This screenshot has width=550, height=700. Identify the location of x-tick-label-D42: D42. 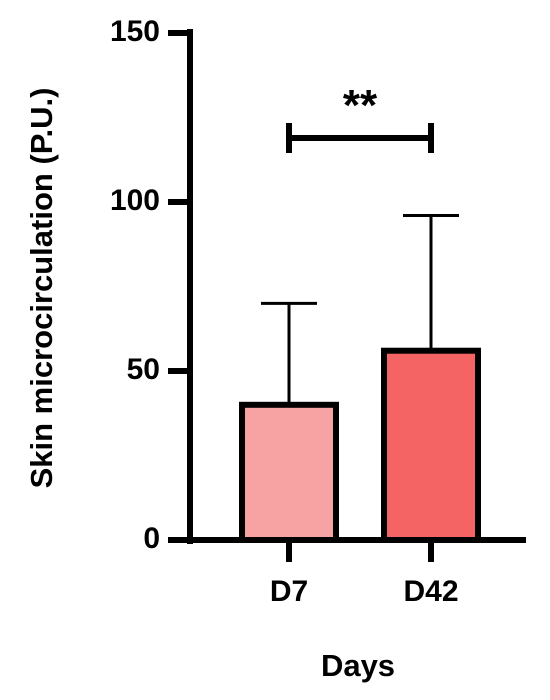
(430, 591).